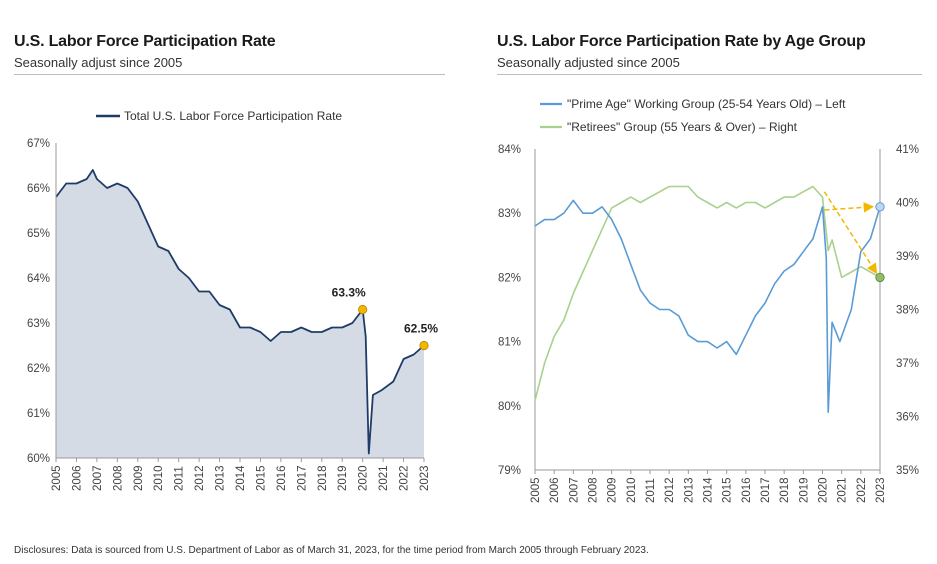 The height and width of the screenshot is (564, 937). What do you see at coordinates (241, 478) in the screenshot?
I see `left-x-tick-label: 2014` at bounding box center [241, 478].